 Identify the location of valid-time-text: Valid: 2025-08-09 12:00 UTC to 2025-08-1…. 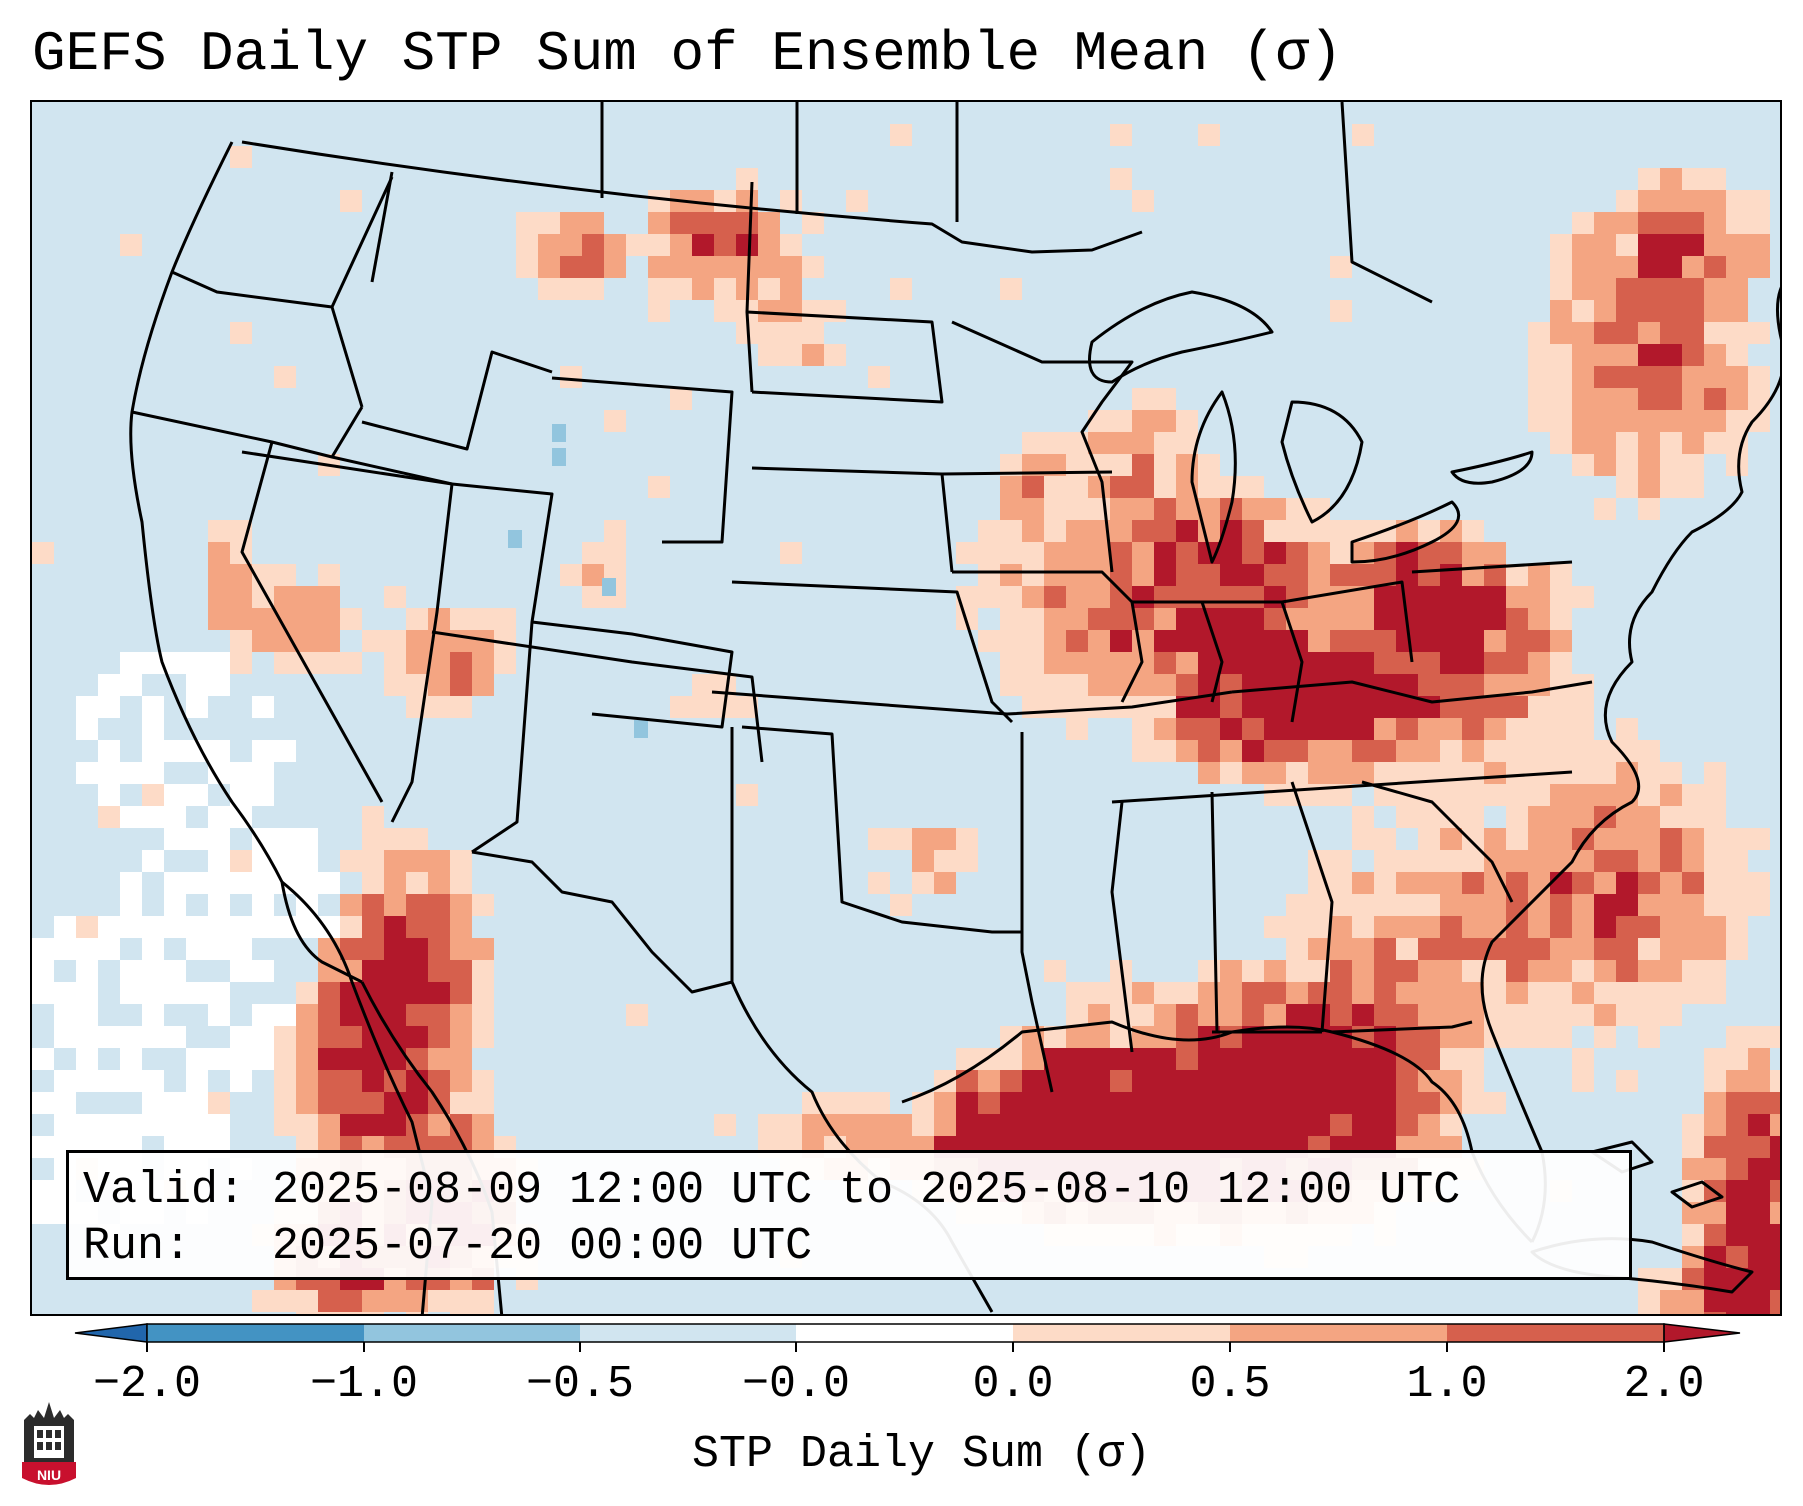
(772, 1190).